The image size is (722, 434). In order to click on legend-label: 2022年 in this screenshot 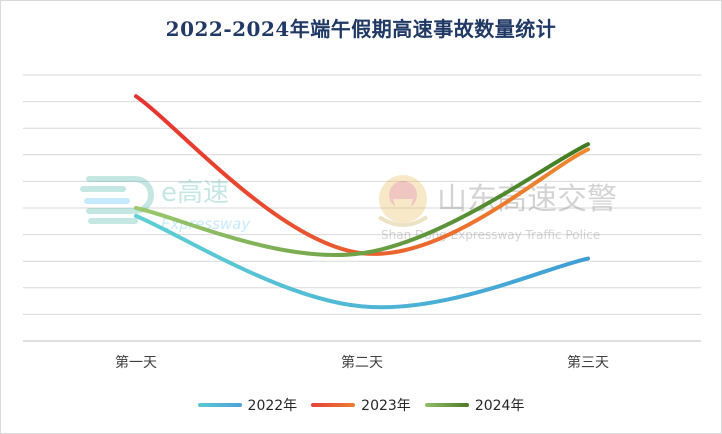, I will do `click(272, 406)`.